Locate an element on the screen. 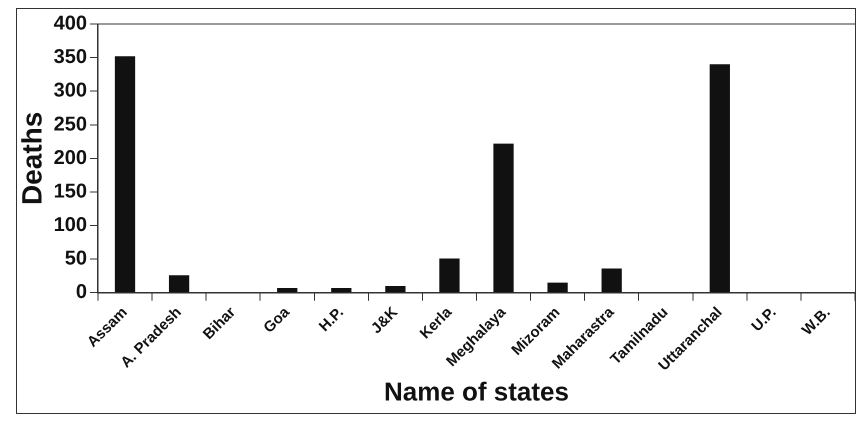  y-tick-label: 400 is located at coordinates (70, 23).